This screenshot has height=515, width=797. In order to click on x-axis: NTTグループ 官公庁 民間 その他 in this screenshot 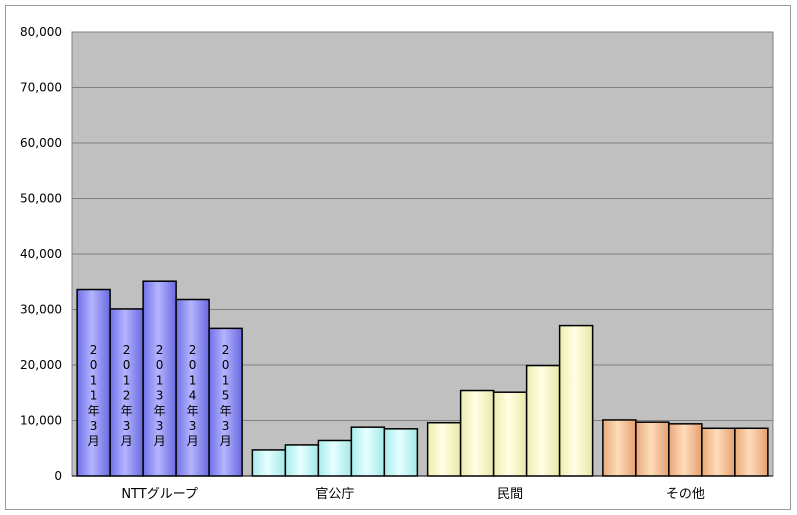, I will do `click(422, 488)`.